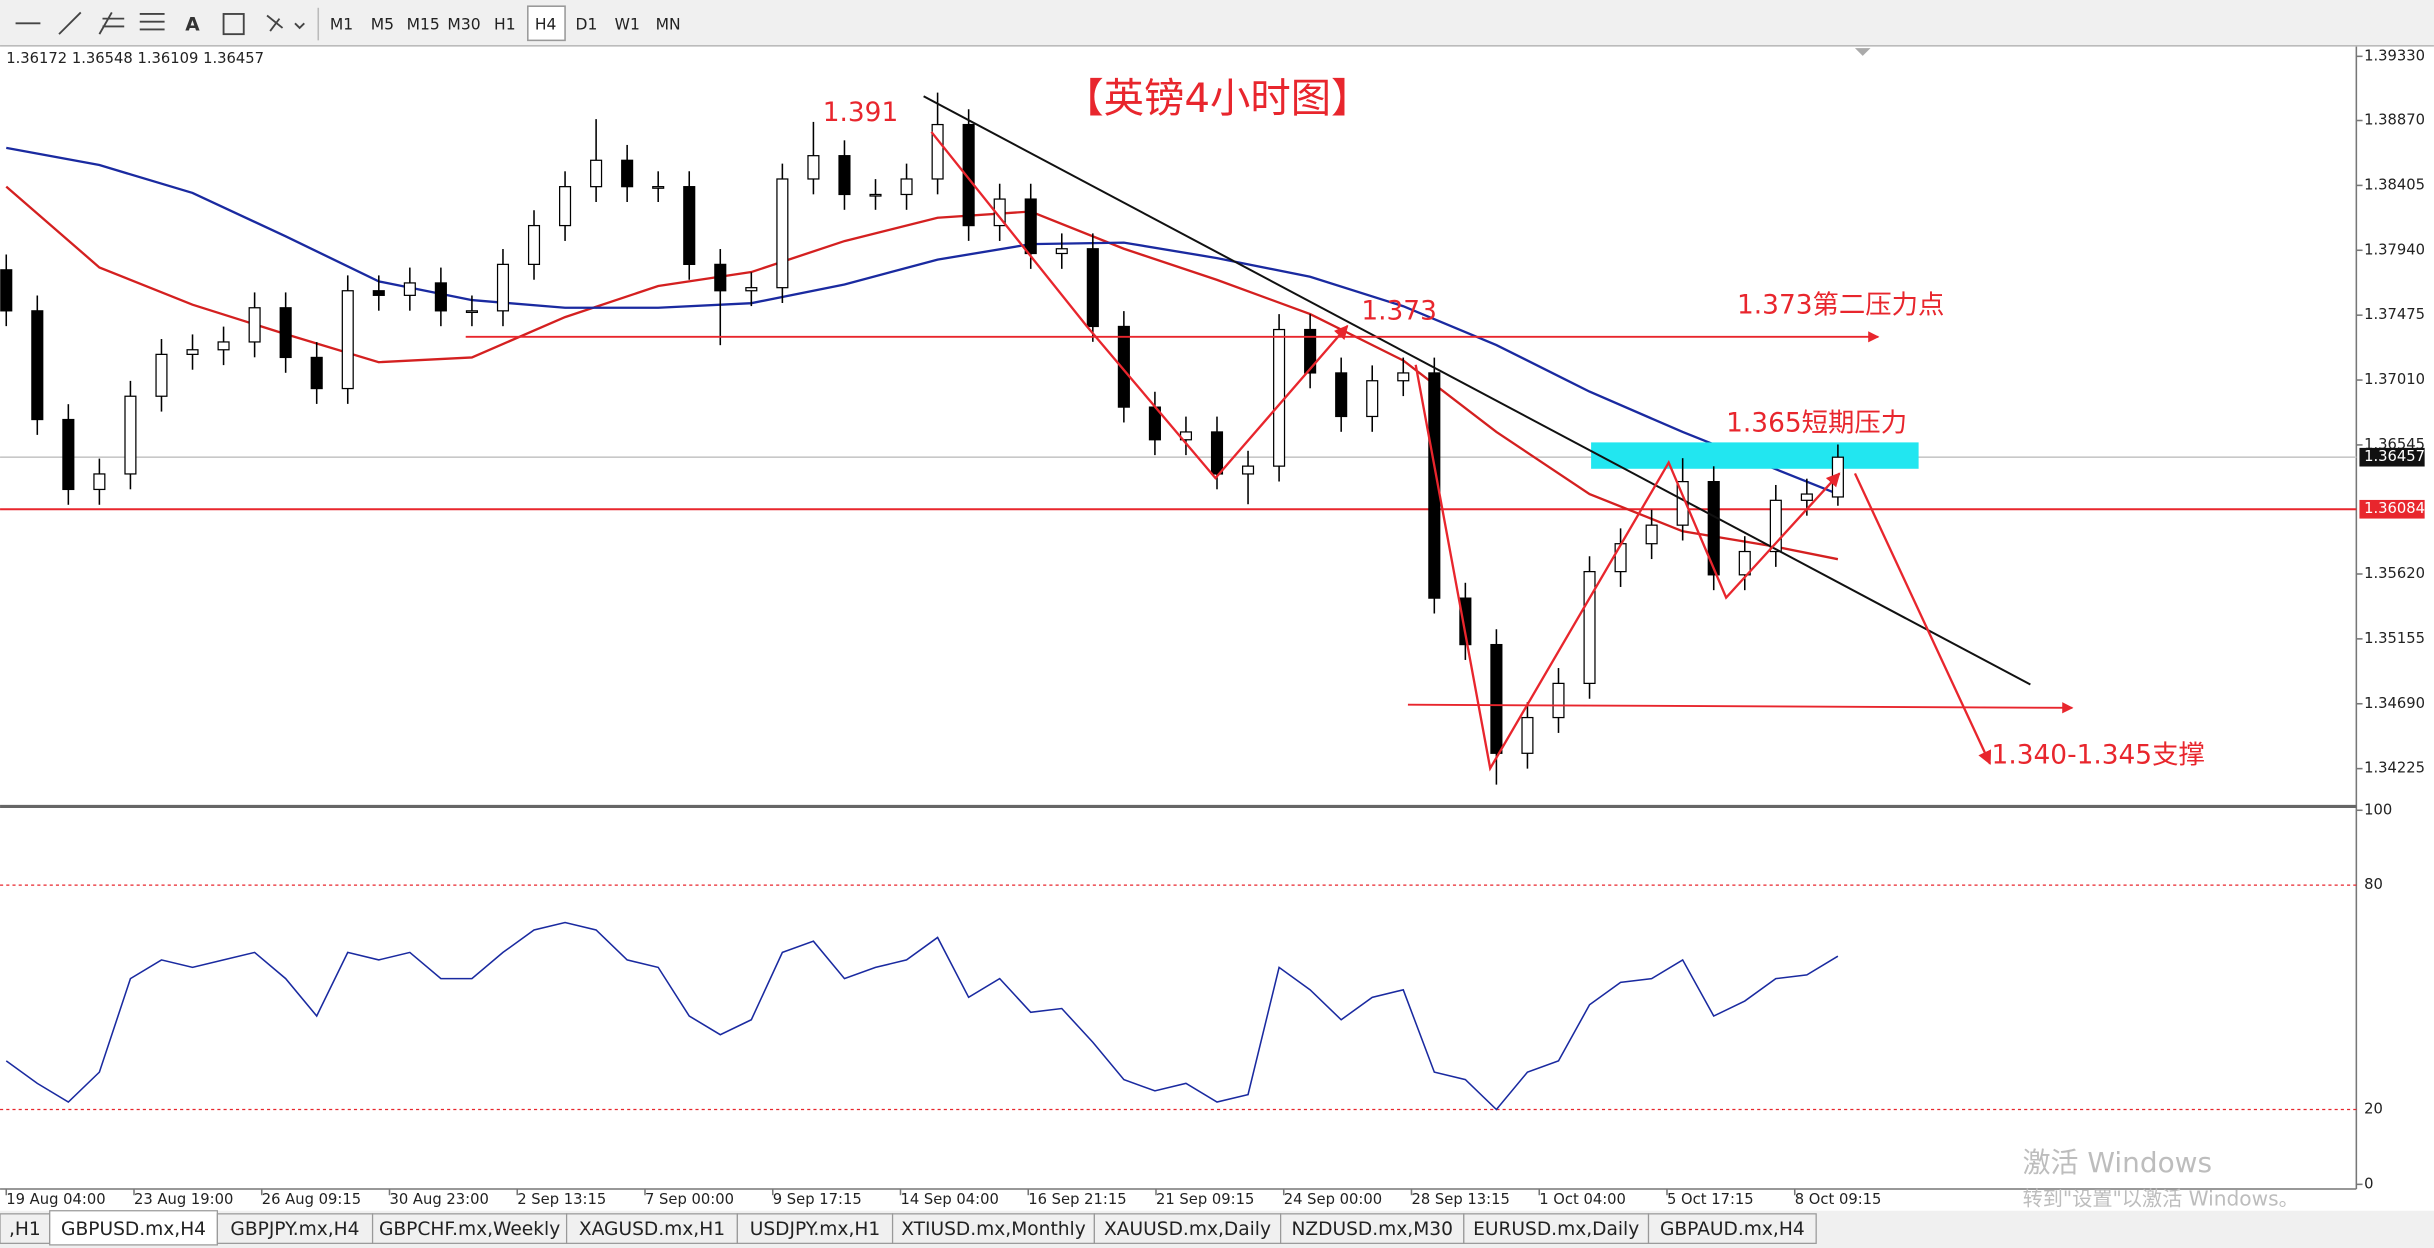 The width and height of the screenshot is (2434, 1248). What do you see at coordinates (861, 113) in the screenshot?
I see `annotation: 1.391` at bounding box center [861, 113].